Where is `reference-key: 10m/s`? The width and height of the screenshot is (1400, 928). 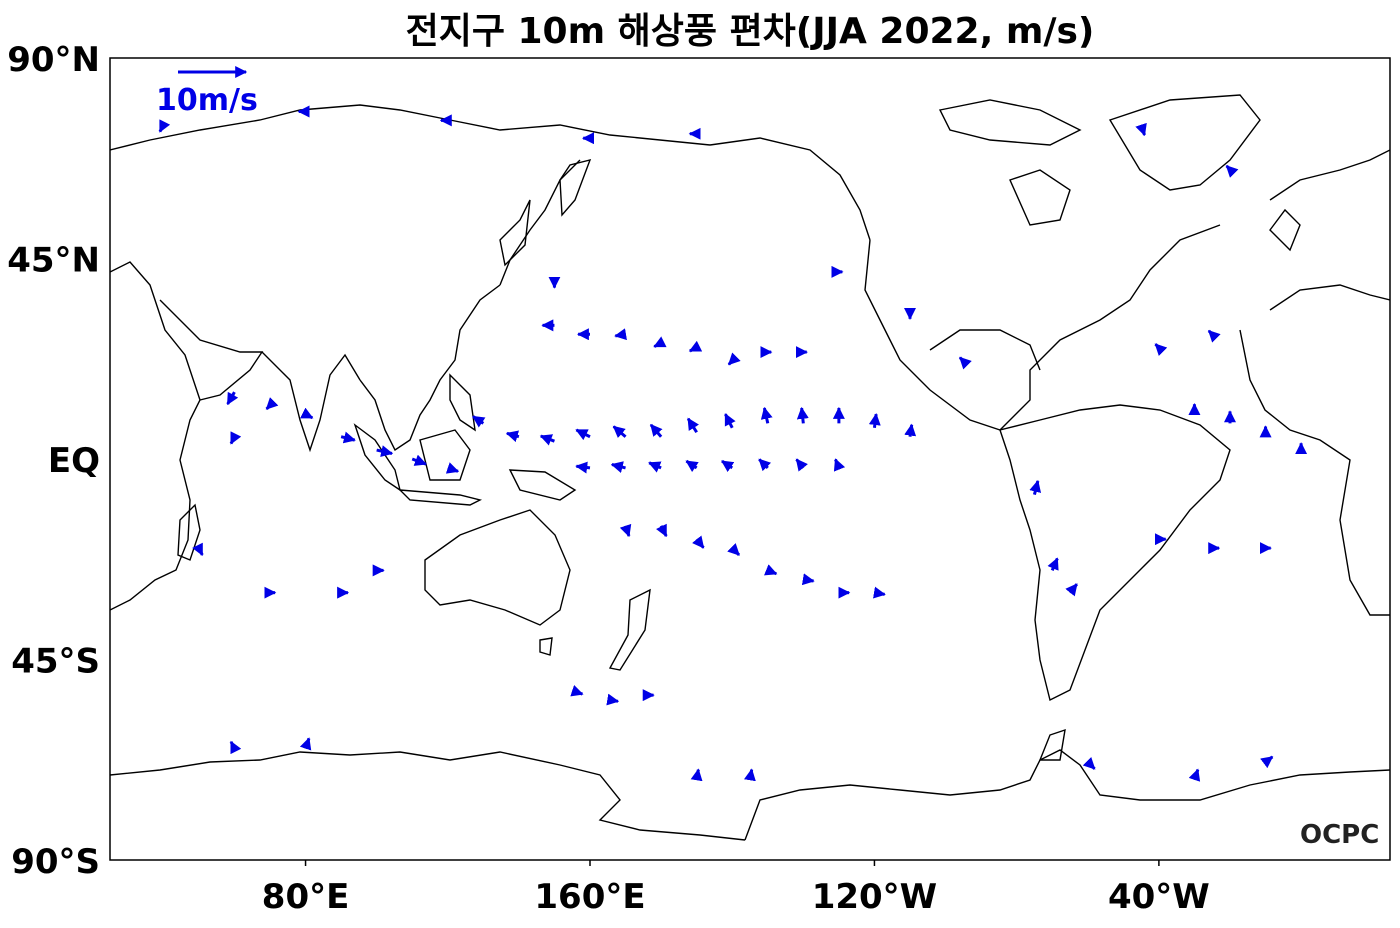 reference-key: 10m/s is located at coordinates (207, 92).